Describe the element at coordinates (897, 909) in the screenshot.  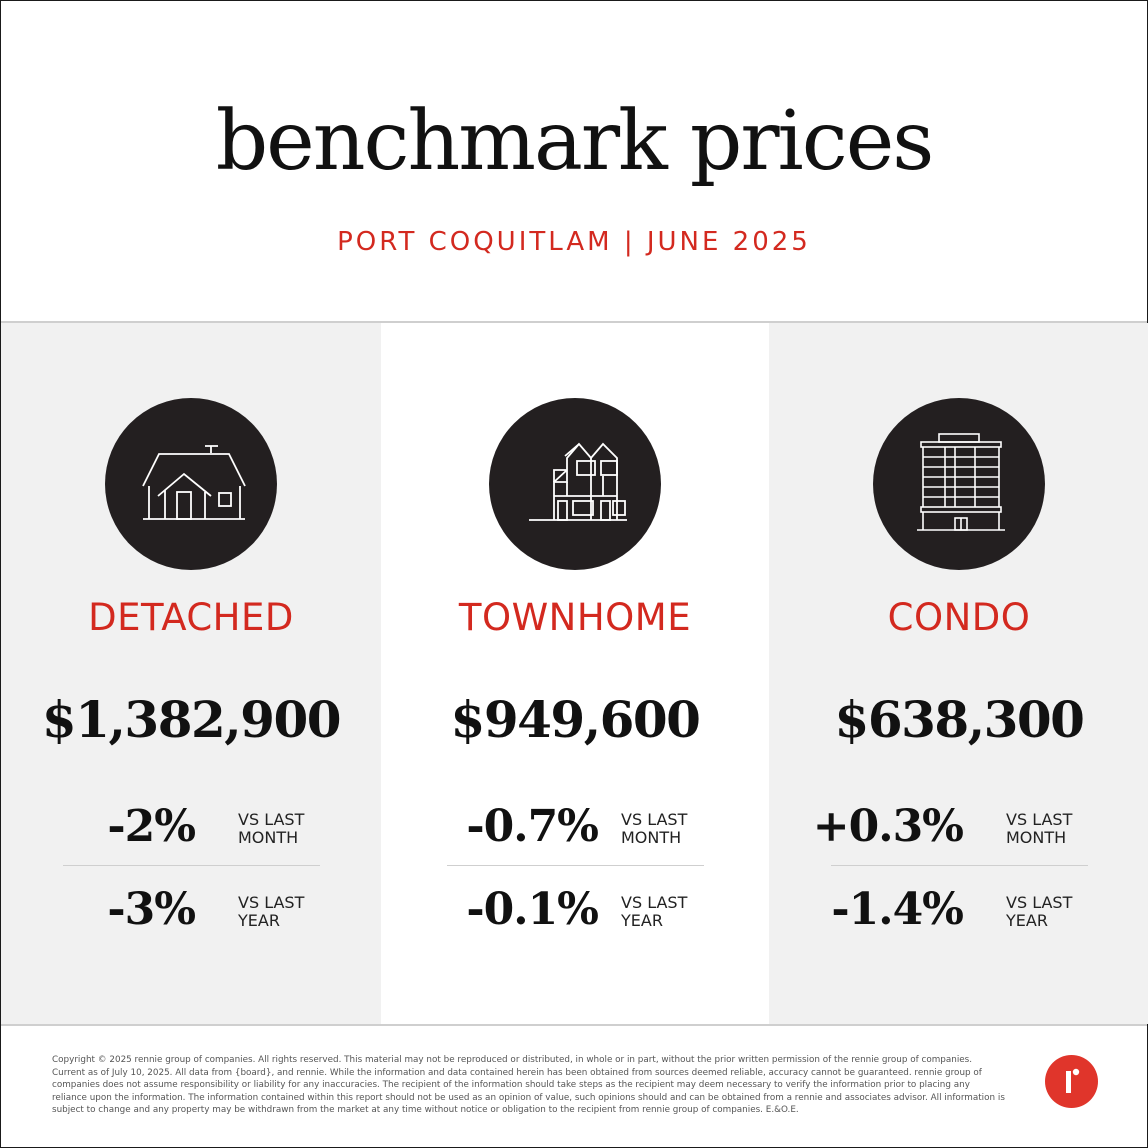
I see `year-change-value: -1.4%` at that location.